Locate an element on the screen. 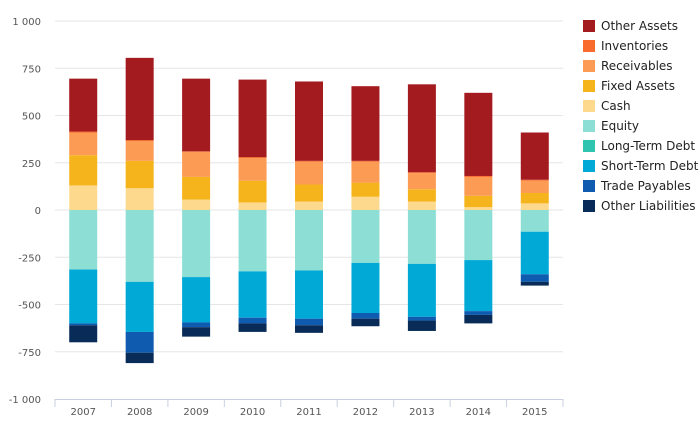 This screenshot has width=700, height=433. x-tick-label: 2007 is located at coordinates (82, 412).